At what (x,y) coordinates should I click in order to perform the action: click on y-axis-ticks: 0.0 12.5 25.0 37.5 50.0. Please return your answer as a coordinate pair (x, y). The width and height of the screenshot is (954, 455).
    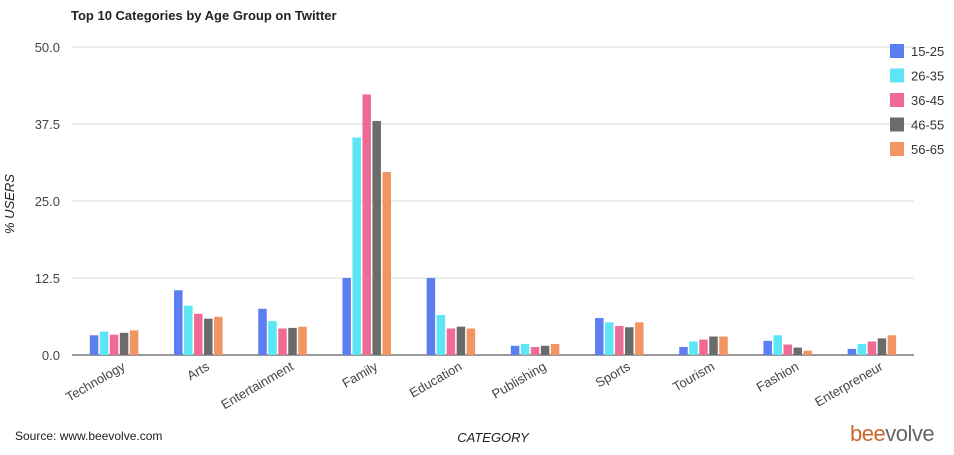
    Looking at the image, I should click on (47, 201).